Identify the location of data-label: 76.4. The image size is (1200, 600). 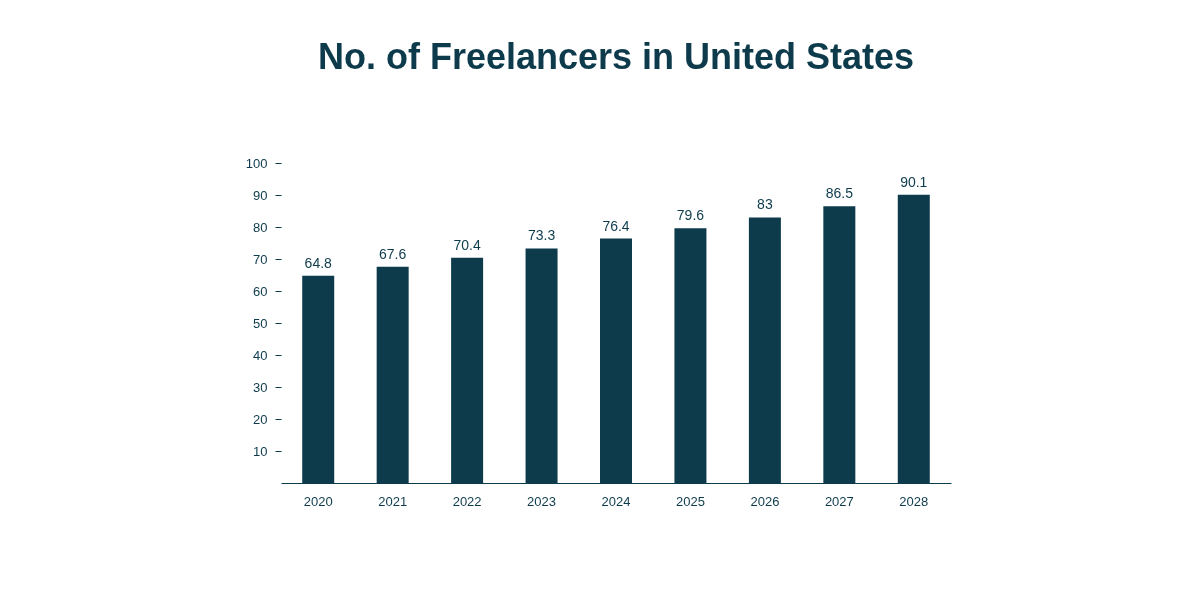
(616, 225).